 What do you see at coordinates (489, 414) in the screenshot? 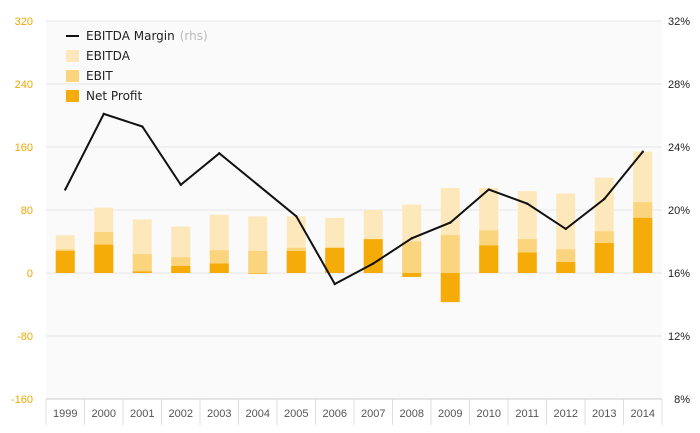
I see `x-tick-label: 2010` at bounding box center [489, 414].